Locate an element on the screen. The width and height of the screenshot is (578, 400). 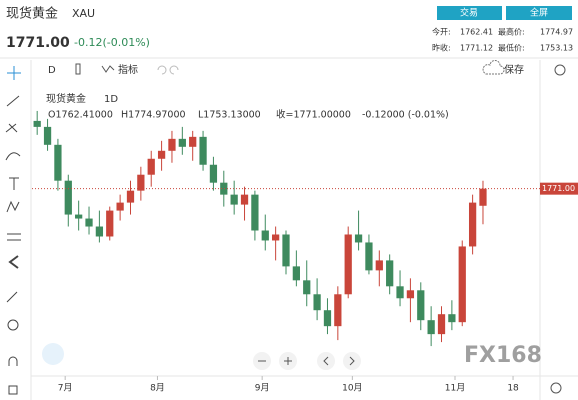
fullscreen-label: 全屏 is located at coordinates (539, 13).